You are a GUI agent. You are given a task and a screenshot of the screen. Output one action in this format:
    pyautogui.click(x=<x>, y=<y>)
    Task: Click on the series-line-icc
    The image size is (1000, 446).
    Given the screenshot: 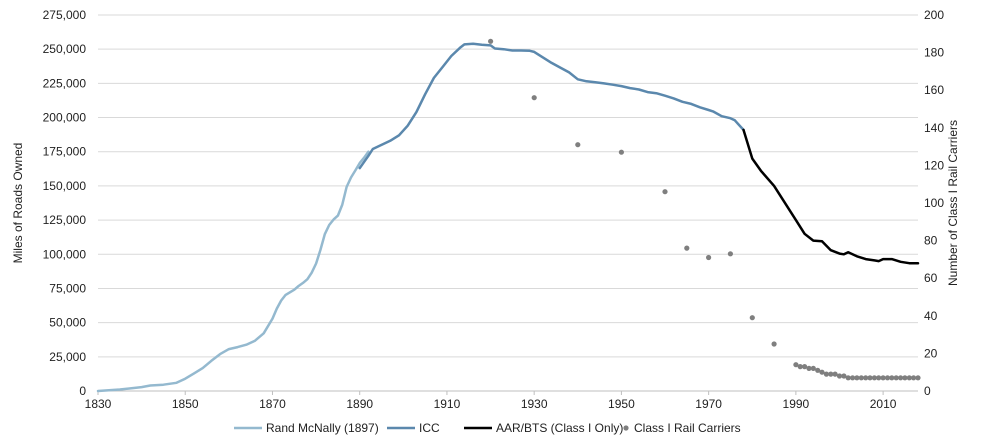 What is the action you would take?
    pyautogui.click(x=551, y=106)
    